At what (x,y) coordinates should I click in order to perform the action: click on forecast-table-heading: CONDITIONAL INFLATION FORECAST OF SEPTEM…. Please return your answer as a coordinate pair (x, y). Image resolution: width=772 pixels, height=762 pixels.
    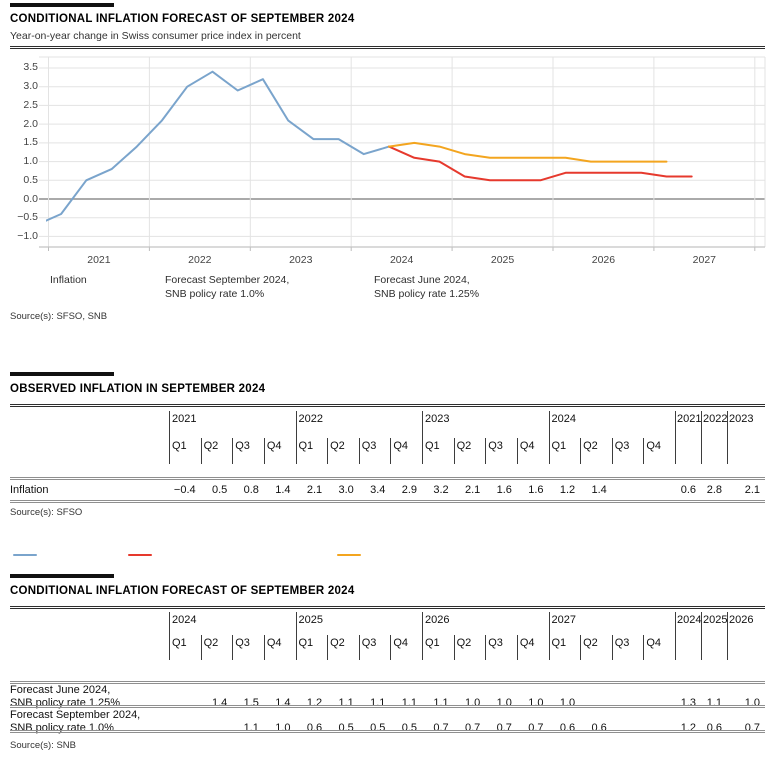
    Looking at the image, I should click on (182, 591).